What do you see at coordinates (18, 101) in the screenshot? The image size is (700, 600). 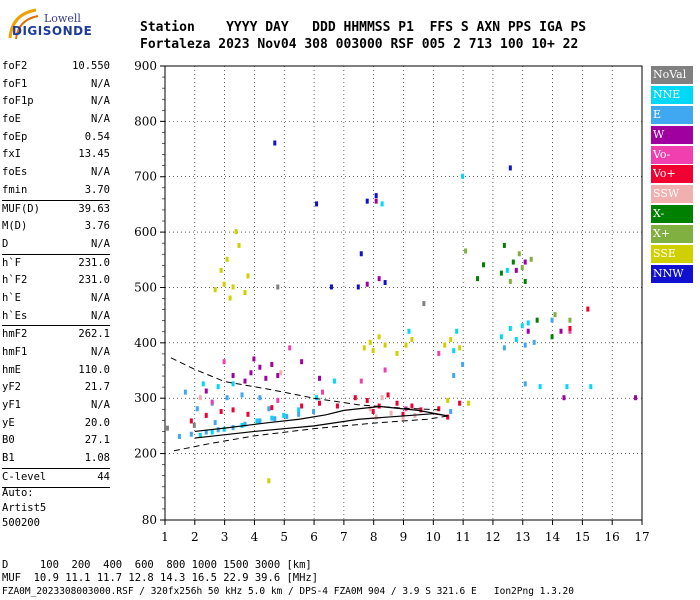 I see `param-name: foF1p` at bounding box center [18, 101].